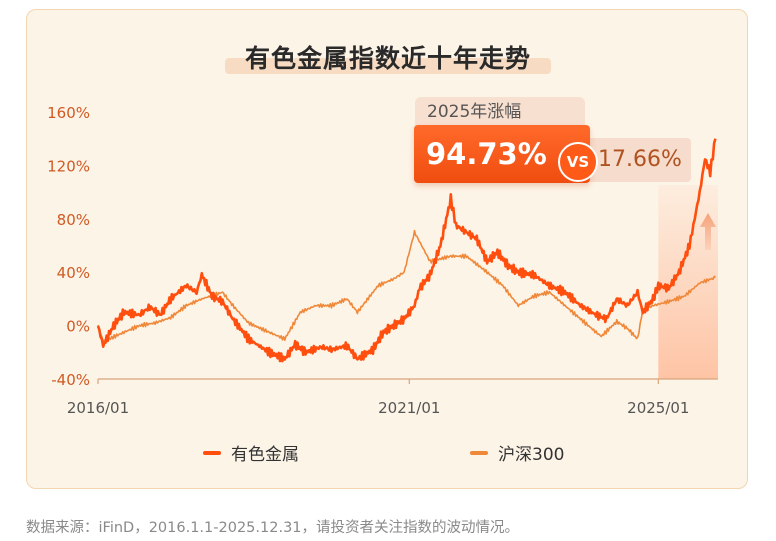 The width and height of the screenshot is (776, 541). I want to click on legend-label-csi300: 沪深300, so click(531, 455).